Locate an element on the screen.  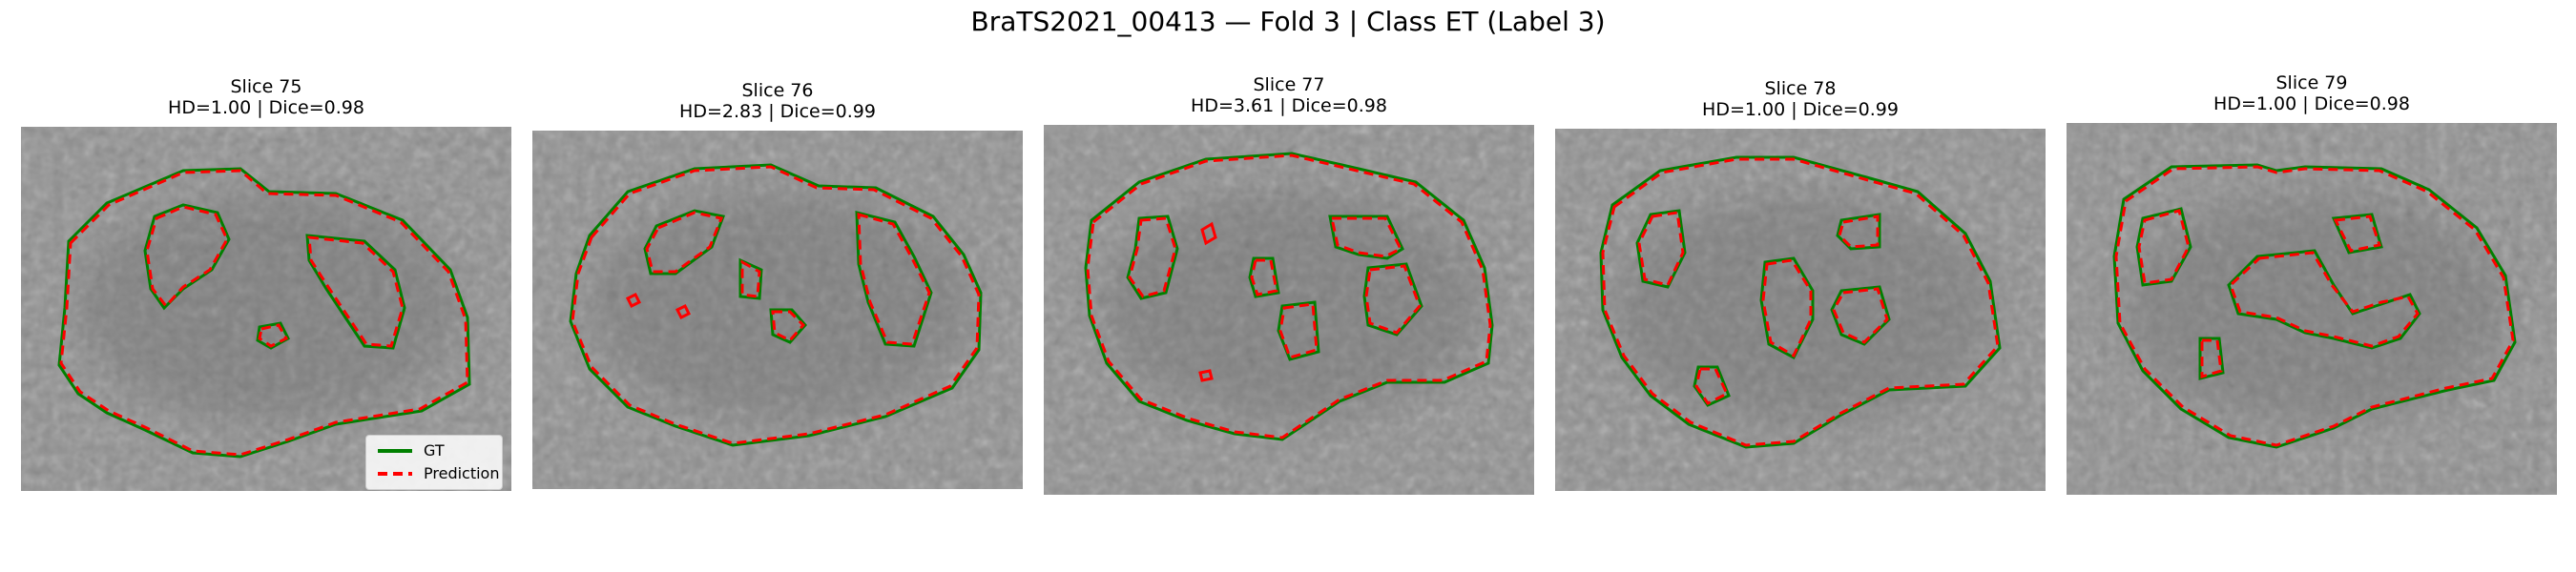
slice-label: Slice 76 is located at coordinates (777, 90).